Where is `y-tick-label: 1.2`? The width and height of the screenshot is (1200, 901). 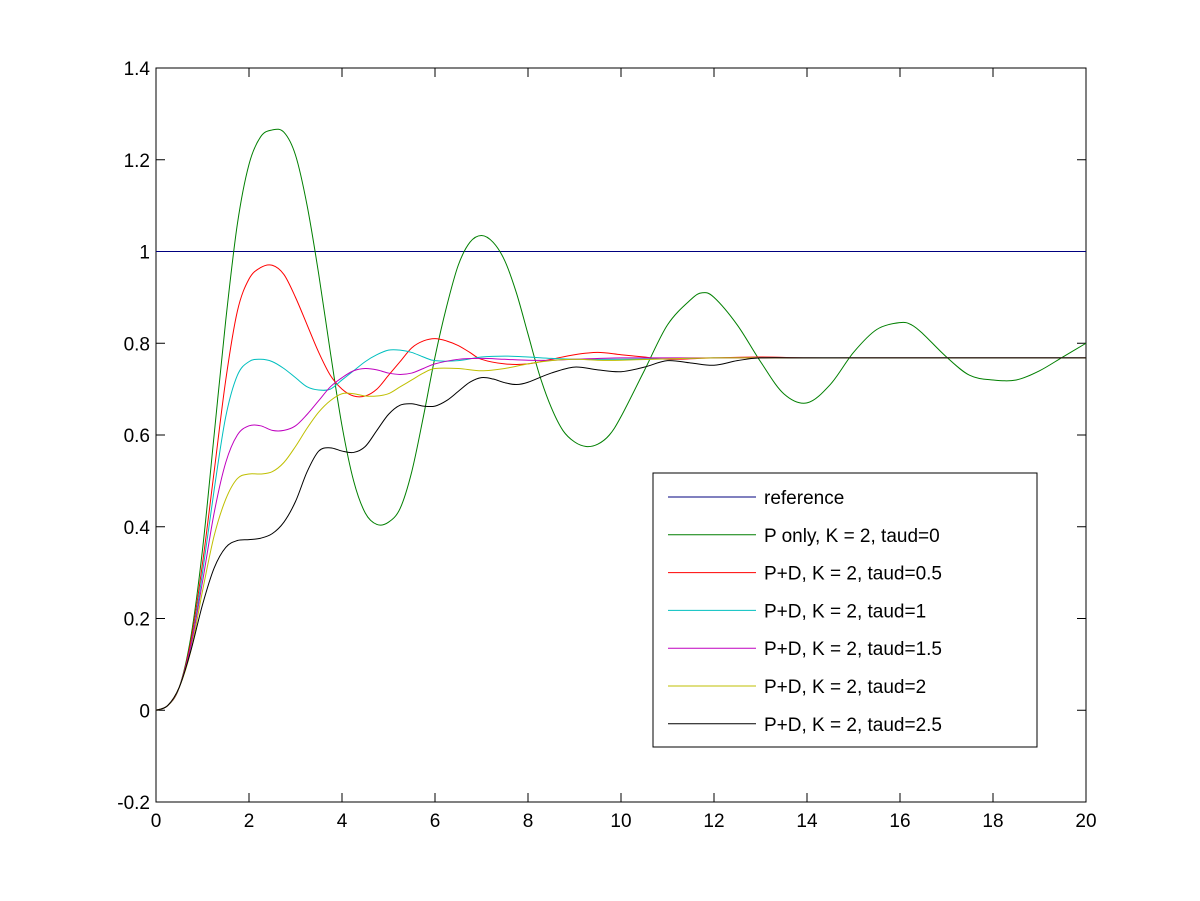 y-tick-label: 1.2 is located at coordinates (137, 161).